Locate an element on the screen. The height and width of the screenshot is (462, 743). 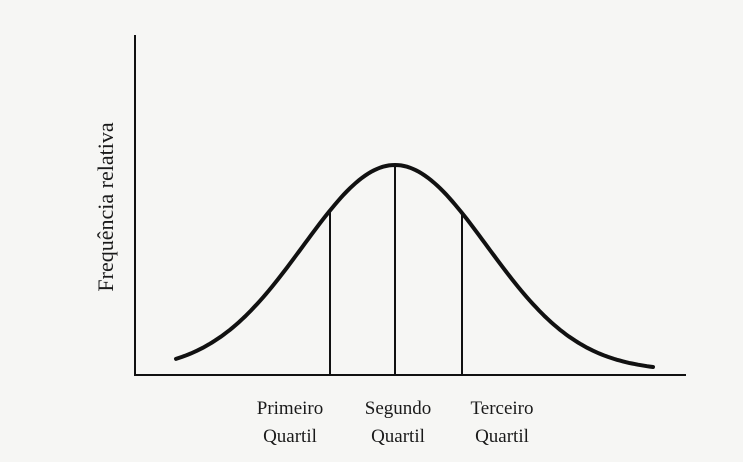
quartile-label: Terceiro is located at coordinates (501, 408).